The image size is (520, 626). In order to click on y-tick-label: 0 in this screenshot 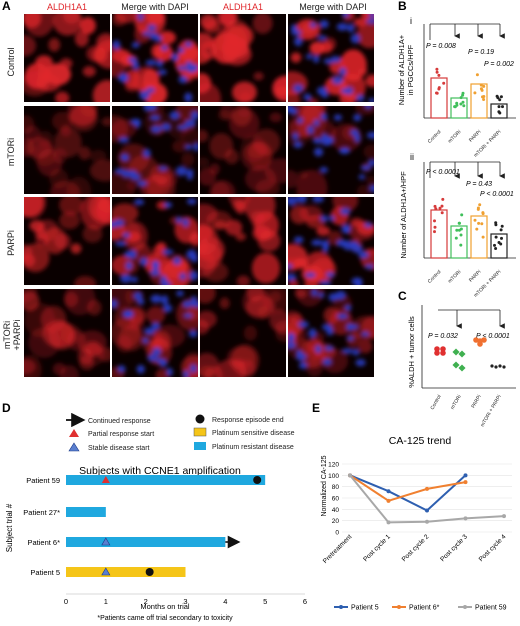, I will do `click(337, 533)`.